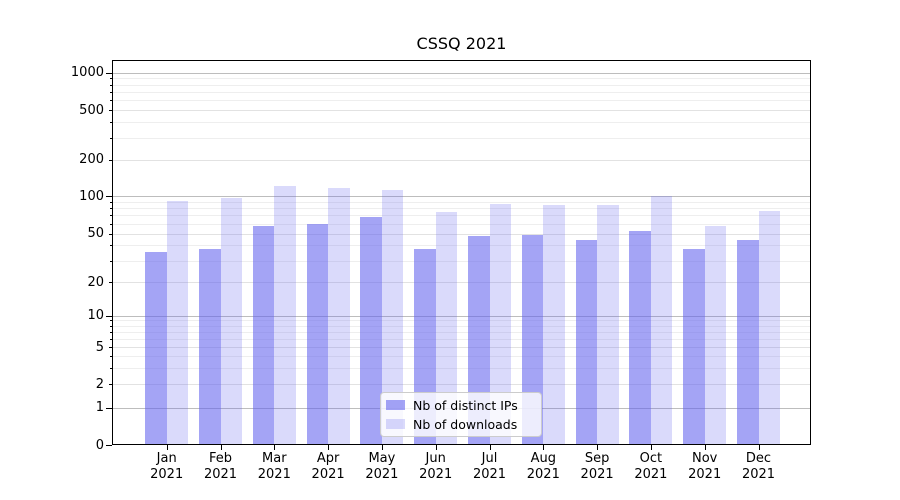 The height and width of the screenshot is (500, 900). What do you see at coordinates (651, 466) in the screenshot?
I see `x-tick-label: Oct 2021` at bounding box center [651, 466].